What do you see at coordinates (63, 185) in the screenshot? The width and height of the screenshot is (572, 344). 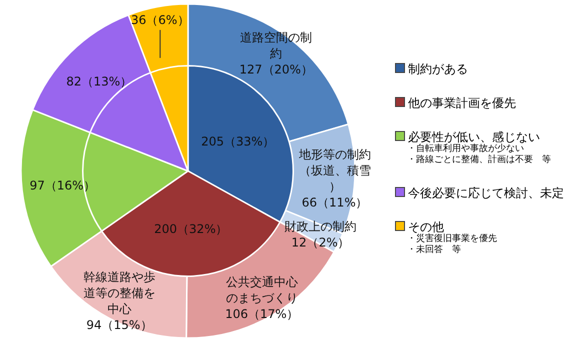 I see `data-label: 97（16%）` at bounding box center [63, 185].